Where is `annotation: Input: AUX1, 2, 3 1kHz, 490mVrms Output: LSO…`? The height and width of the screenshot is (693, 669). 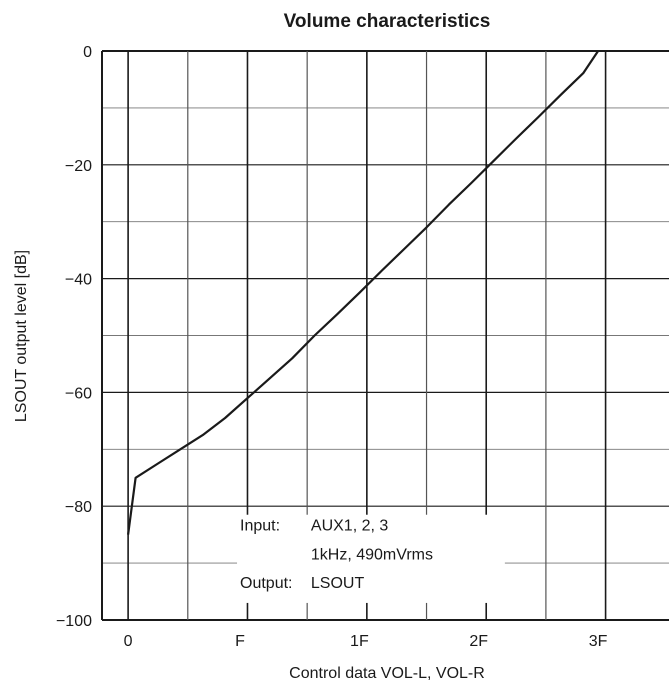
annotation: Input: AUX1, 2, 3 1kHz, 490mVrms Output: LSO… is located at coordinates (336, 555).